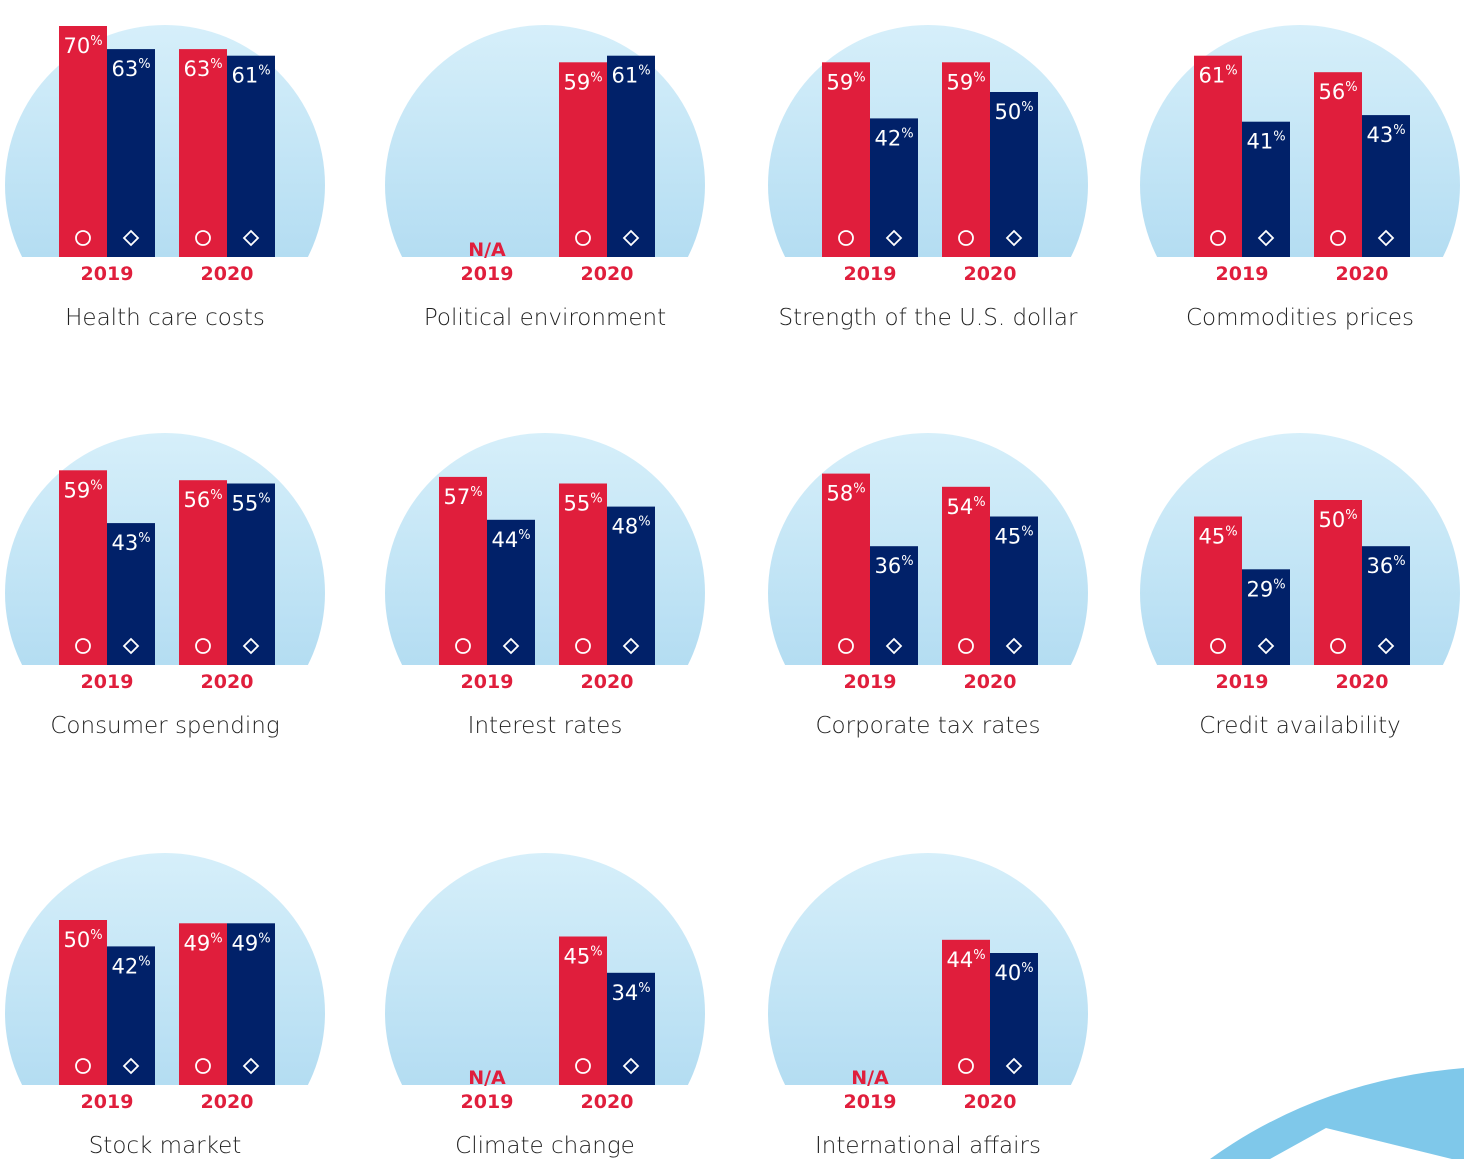  What do you see at coordinates (1217, 537) in the screenshot?
I see `value-label: 45%` at bounding box center [1217, 537].